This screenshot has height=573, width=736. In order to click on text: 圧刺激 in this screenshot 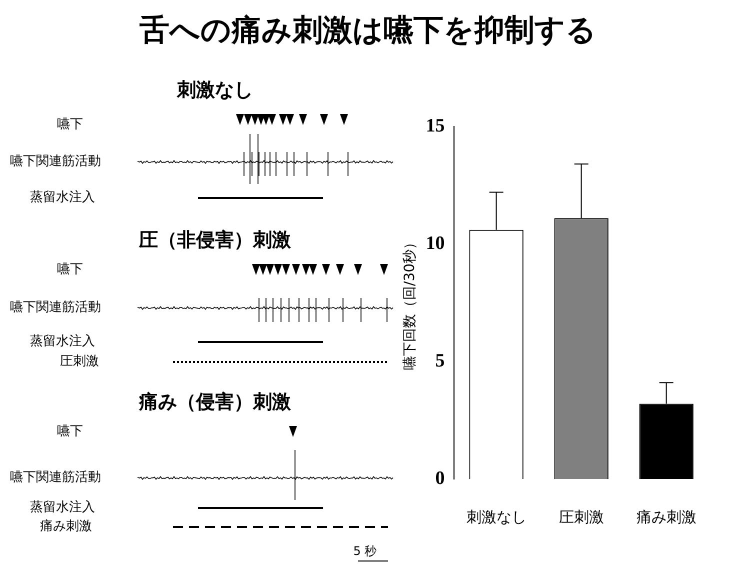, I will do `click(79, 362)`.